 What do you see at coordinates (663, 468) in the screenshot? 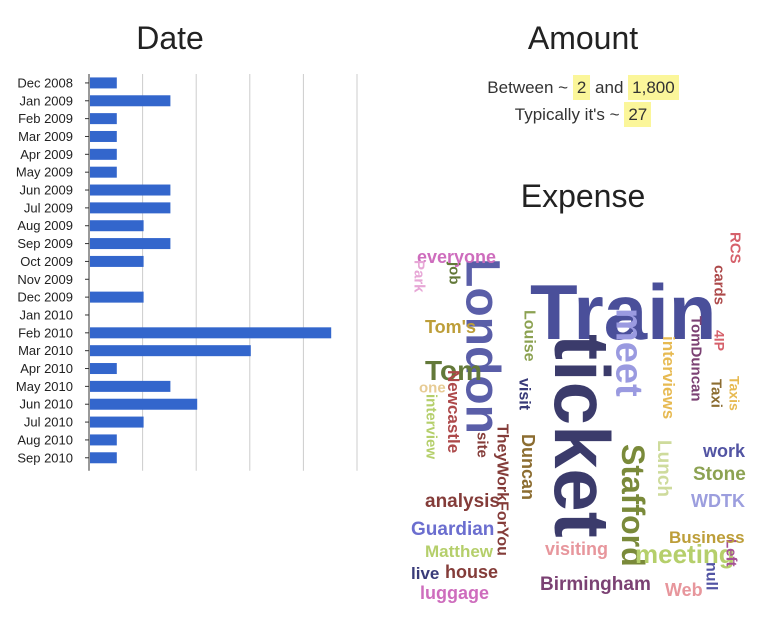
I see `cloud-word: Lunch` at bounding box center [663, 468].